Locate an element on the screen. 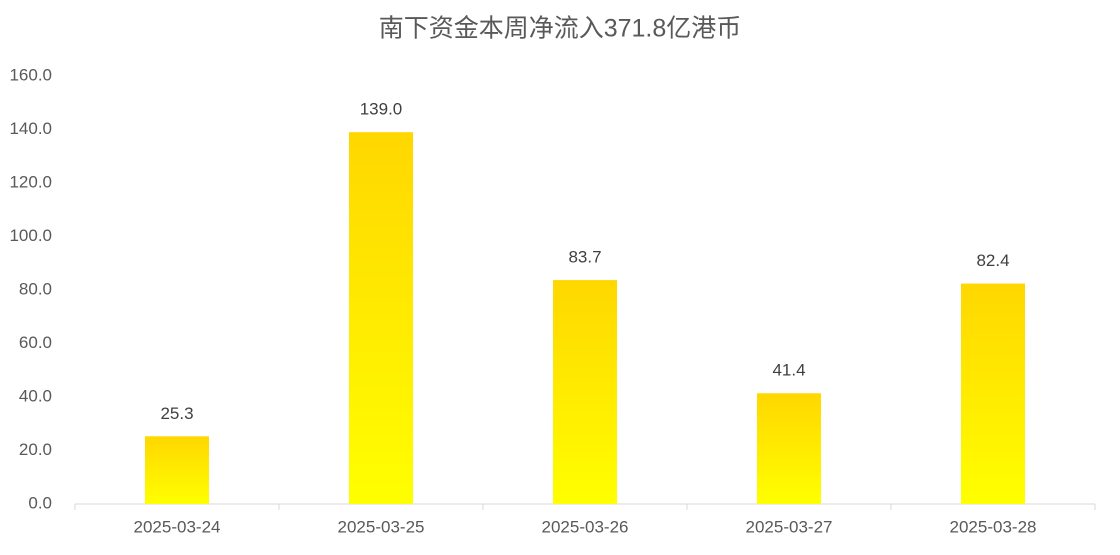 The image size is (1120, 555). y-tick-label: 140.0 is located at coordinates (30, 128).